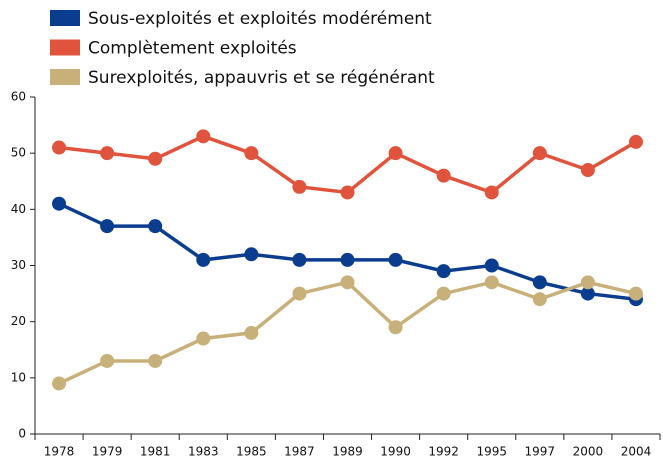  What do you see at coordinates (636, 452) in the screenshot?
I see `x-tick-label: 2004` at bounding box center [636, 452].